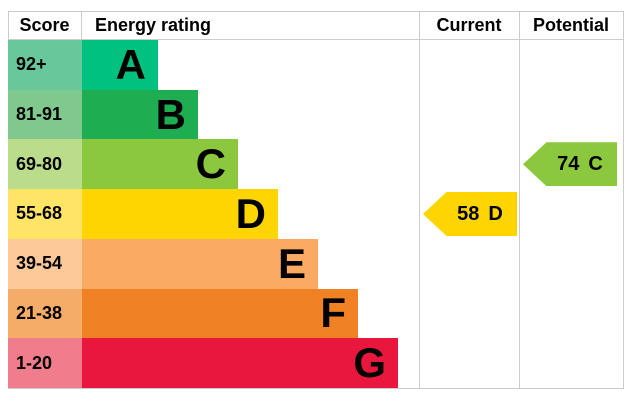 This screenshot has width=633, height=408. Describe the element at coordinates (44, 25) in the screenshot. I see `score-column-header: Score` at that location.